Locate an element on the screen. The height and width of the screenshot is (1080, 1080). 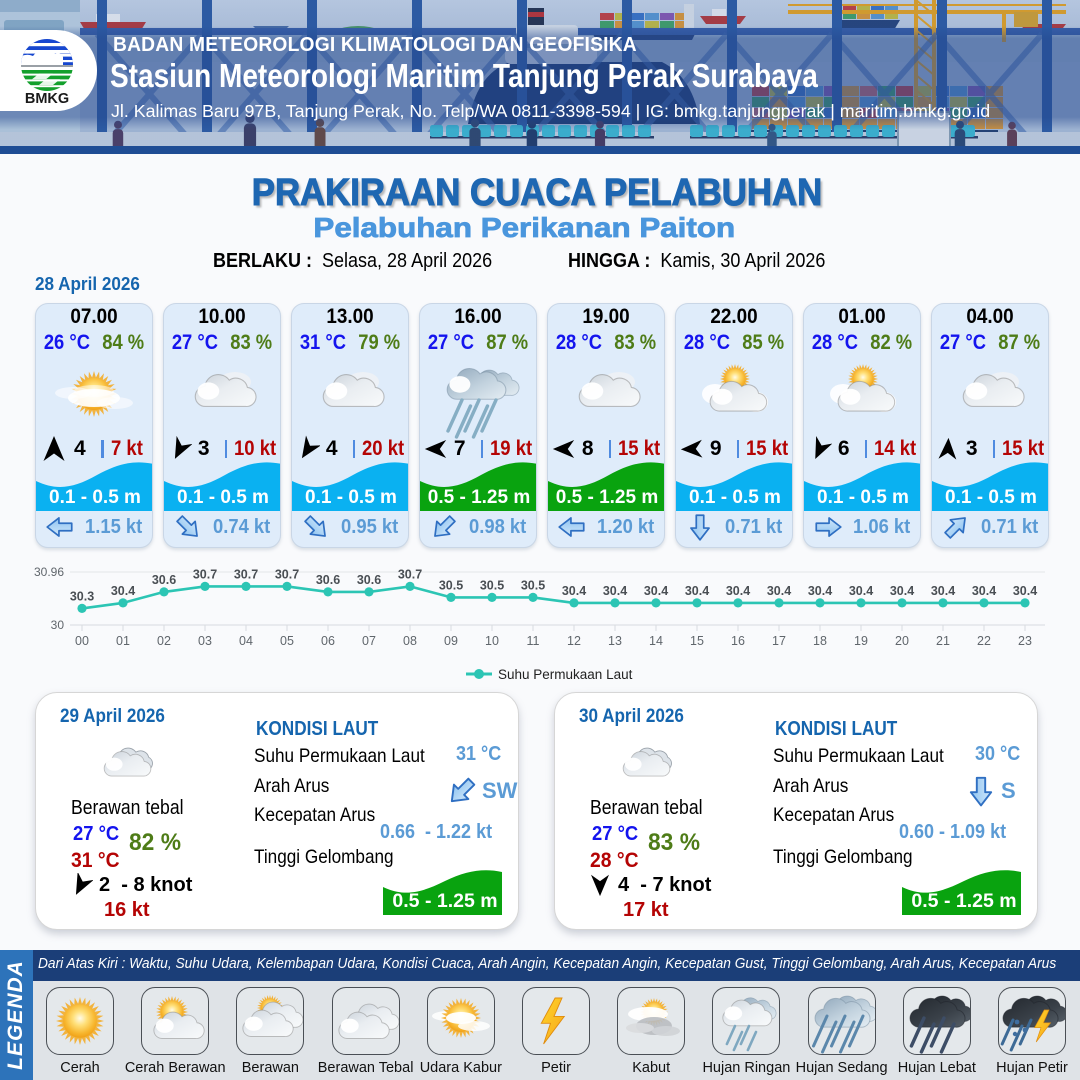
svg-text: 19 is located at coordinates (861, 641).